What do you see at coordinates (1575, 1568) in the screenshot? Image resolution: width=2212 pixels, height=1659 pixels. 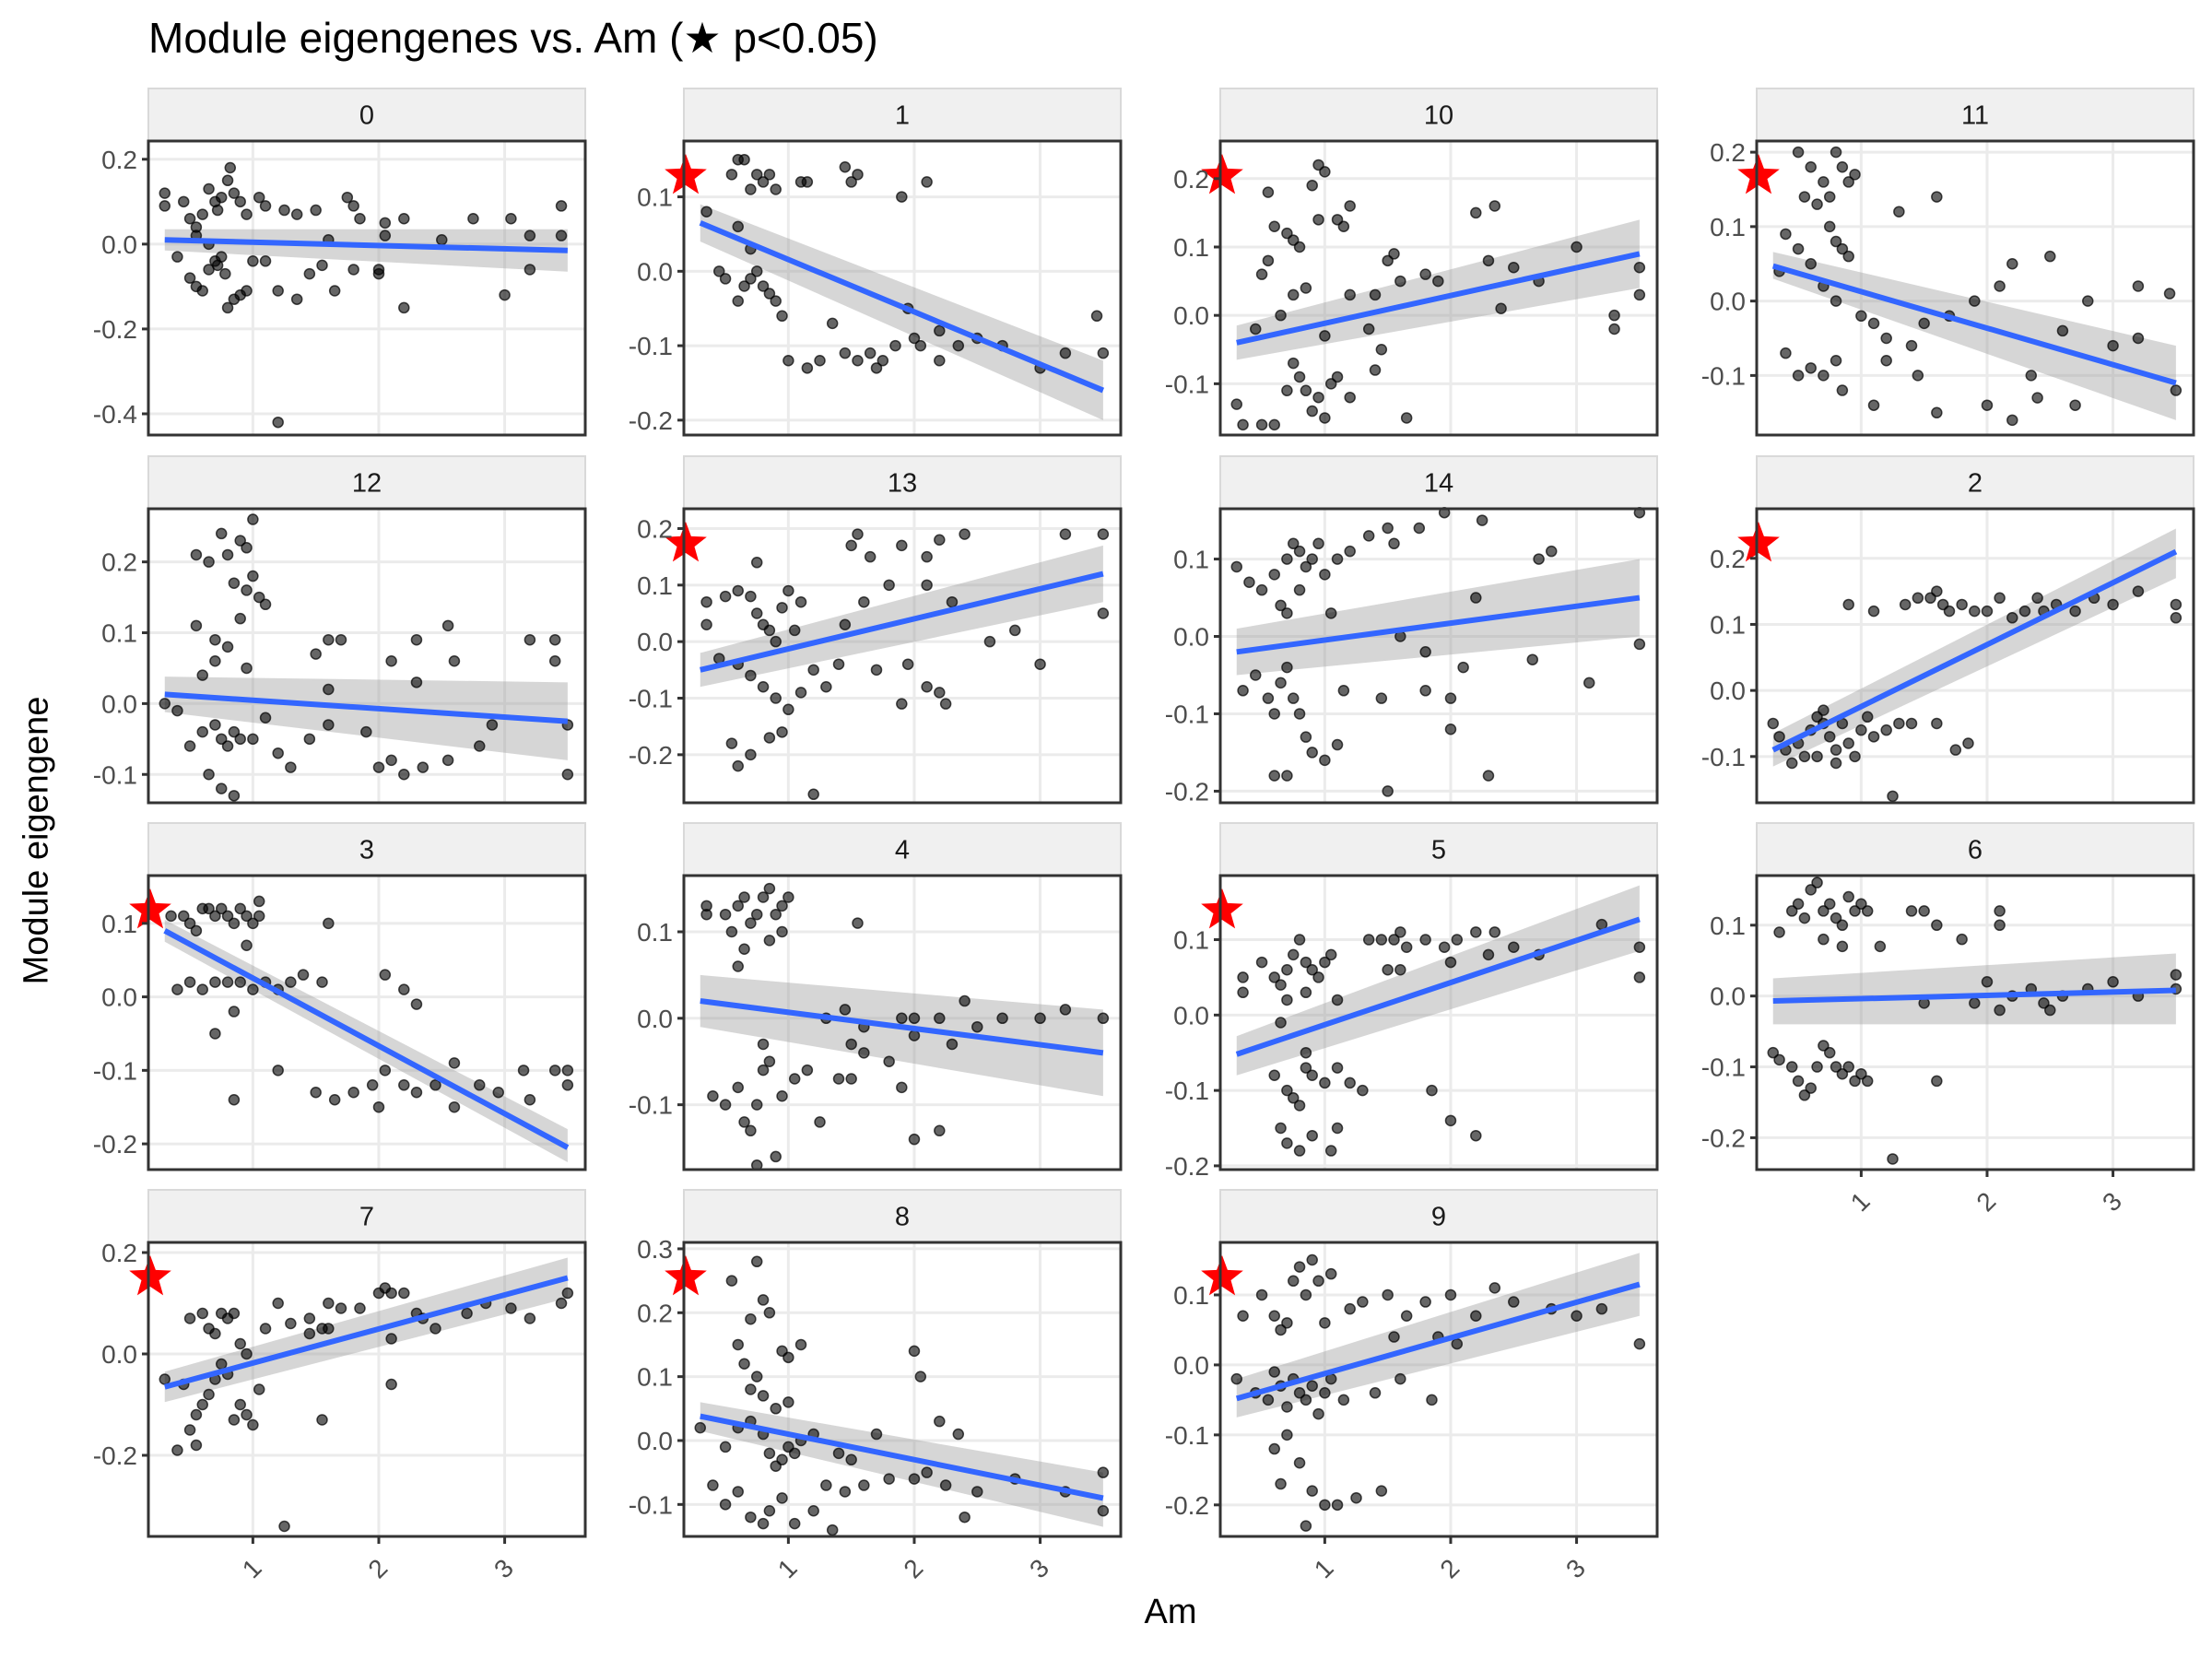 I see `x-tick-label: 3` at bounding box center [1575, 1568].